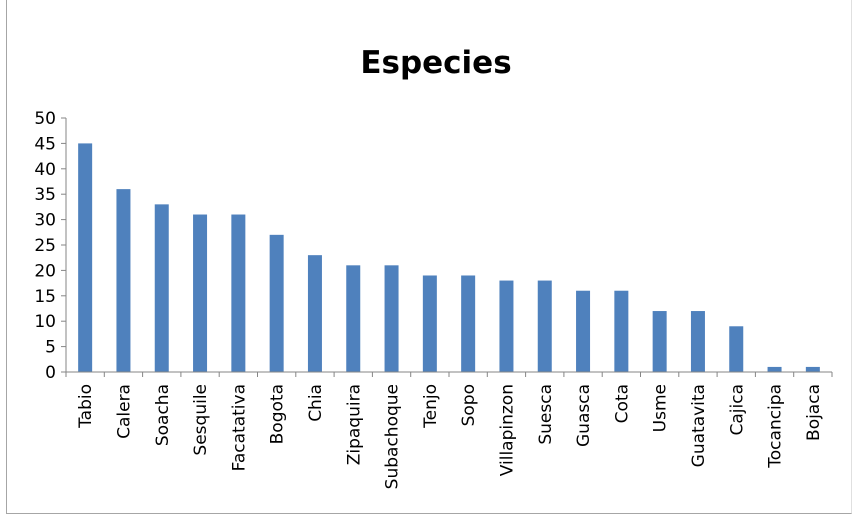 The width and height of the screenshot is (857, 516). Describe the element at coordinates (546, 414) in the screenshot. I see `x-tick-label: Suesca` at that location.